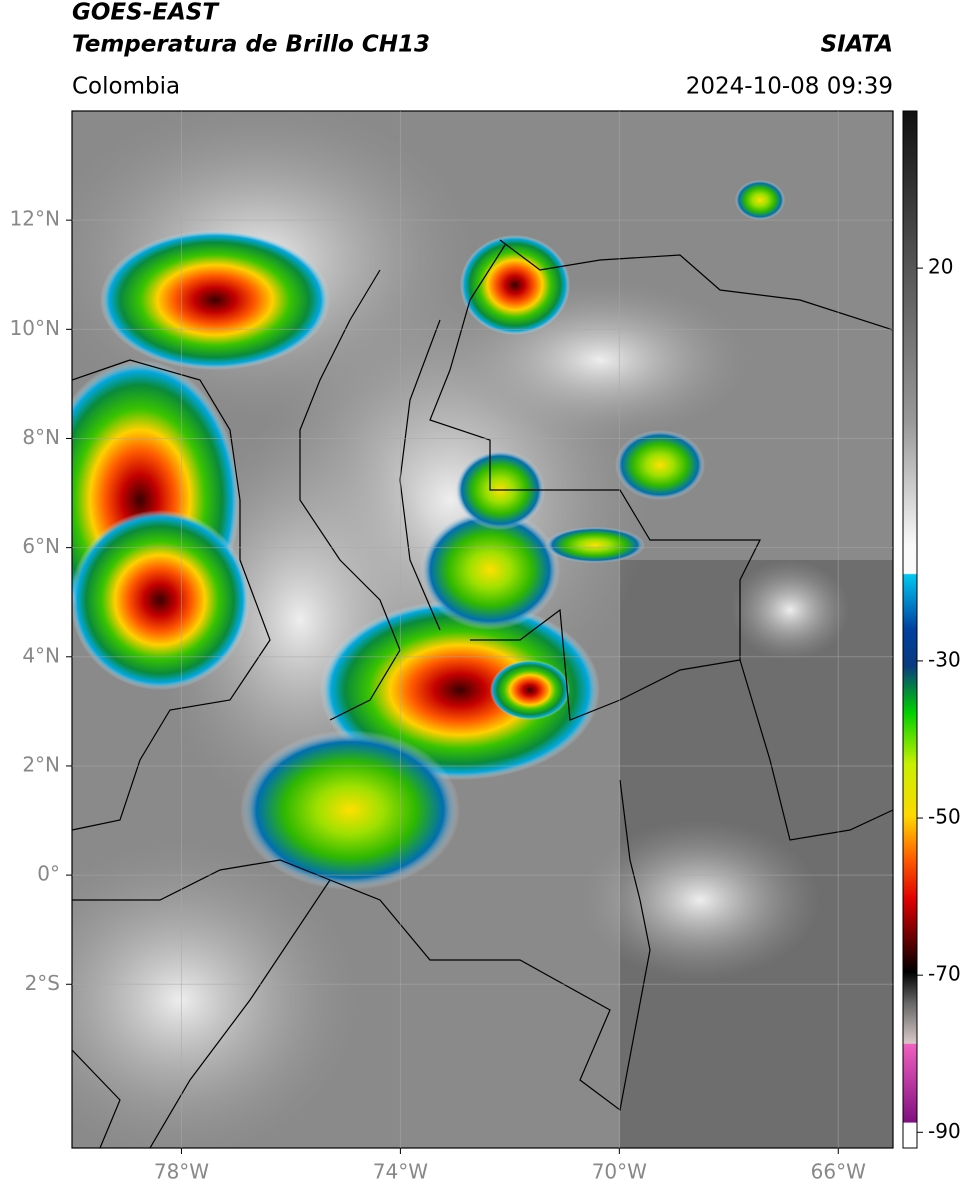 Image resolution: width=966 pixels, height=1194 pixels. What do you see at coordinates (35, 328) in the screenshot?
I see `y-tick-label: 10°N` at bounding box center [35, 328].